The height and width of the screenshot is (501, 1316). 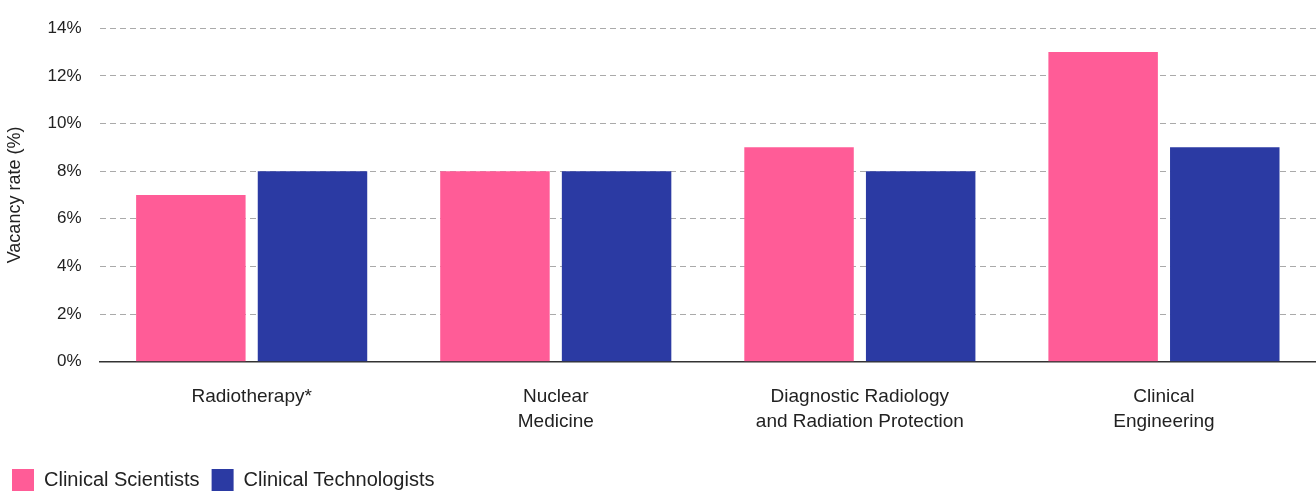 What do you see at coordinates (69, 313) in the screenshot?
I see `y-tick-label: 2%` at bounding box center [69, 313].